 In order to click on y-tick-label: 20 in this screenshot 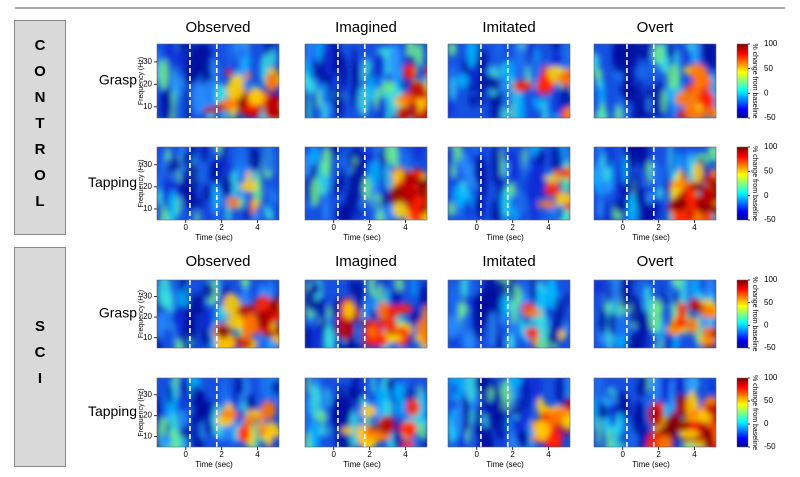, I will do `click(147, 83)`.